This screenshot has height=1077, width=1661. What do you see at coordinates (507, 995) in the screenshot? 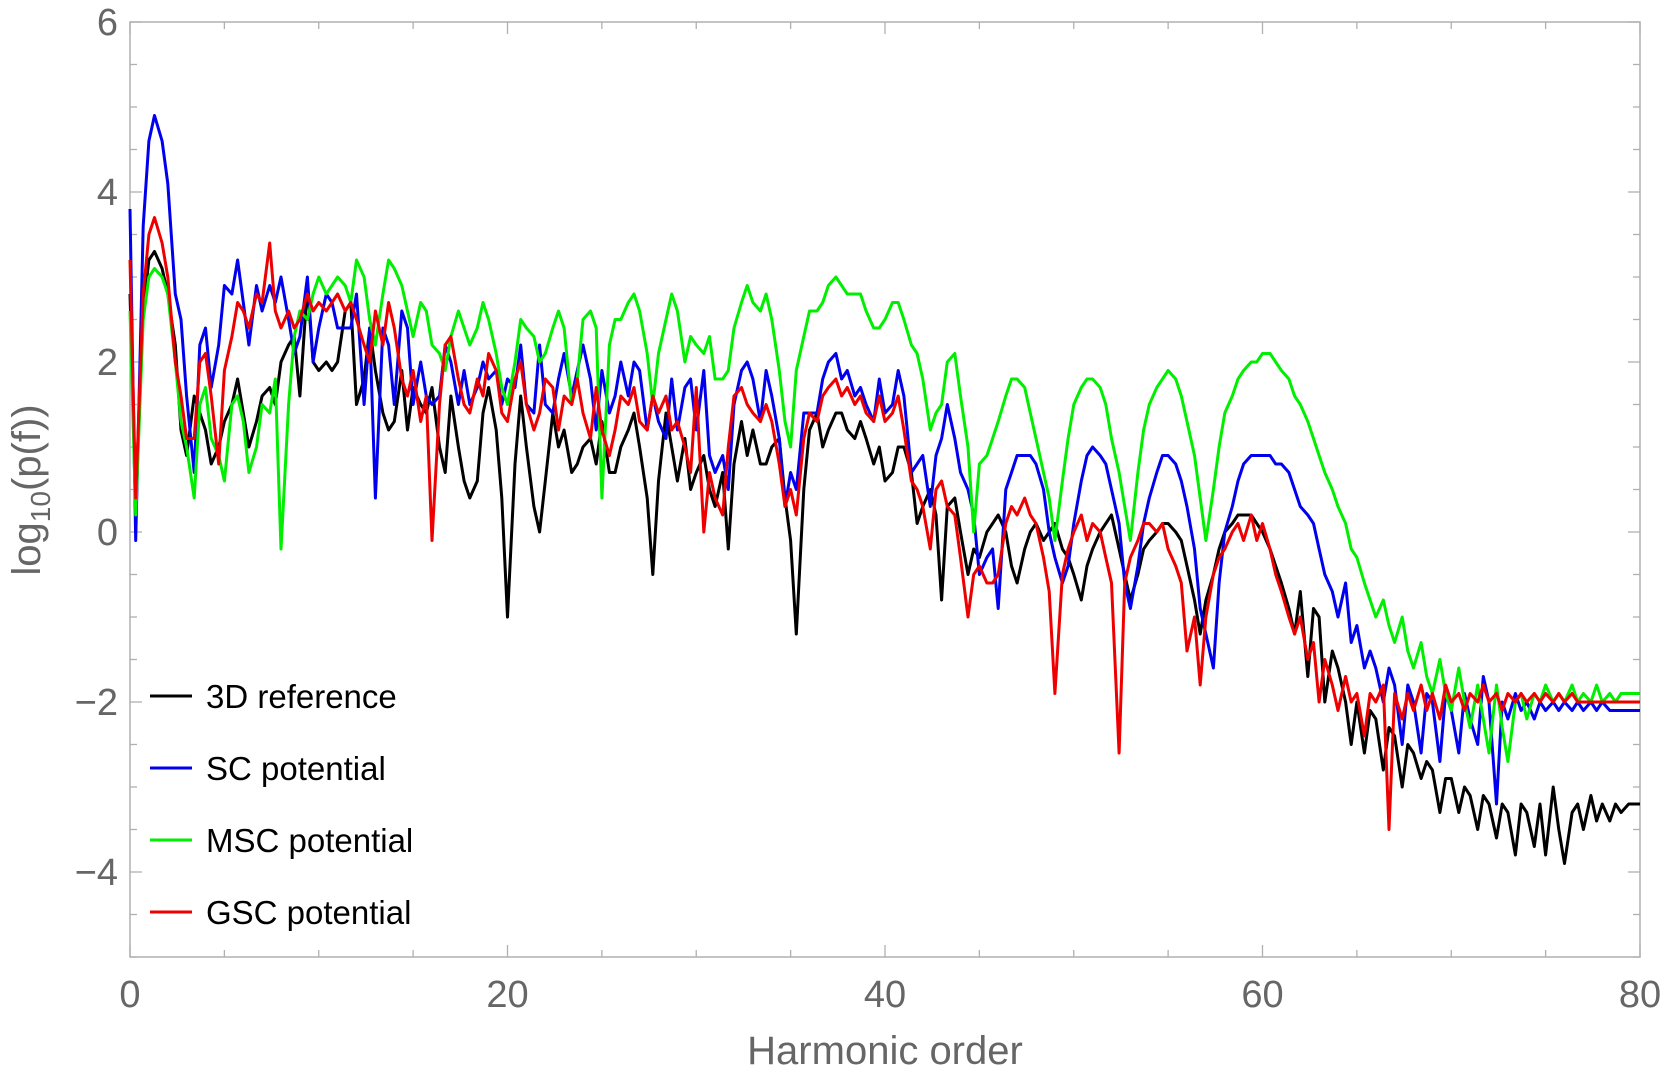
I see `x-tick-label: 20` at bounding box center [507, 995].